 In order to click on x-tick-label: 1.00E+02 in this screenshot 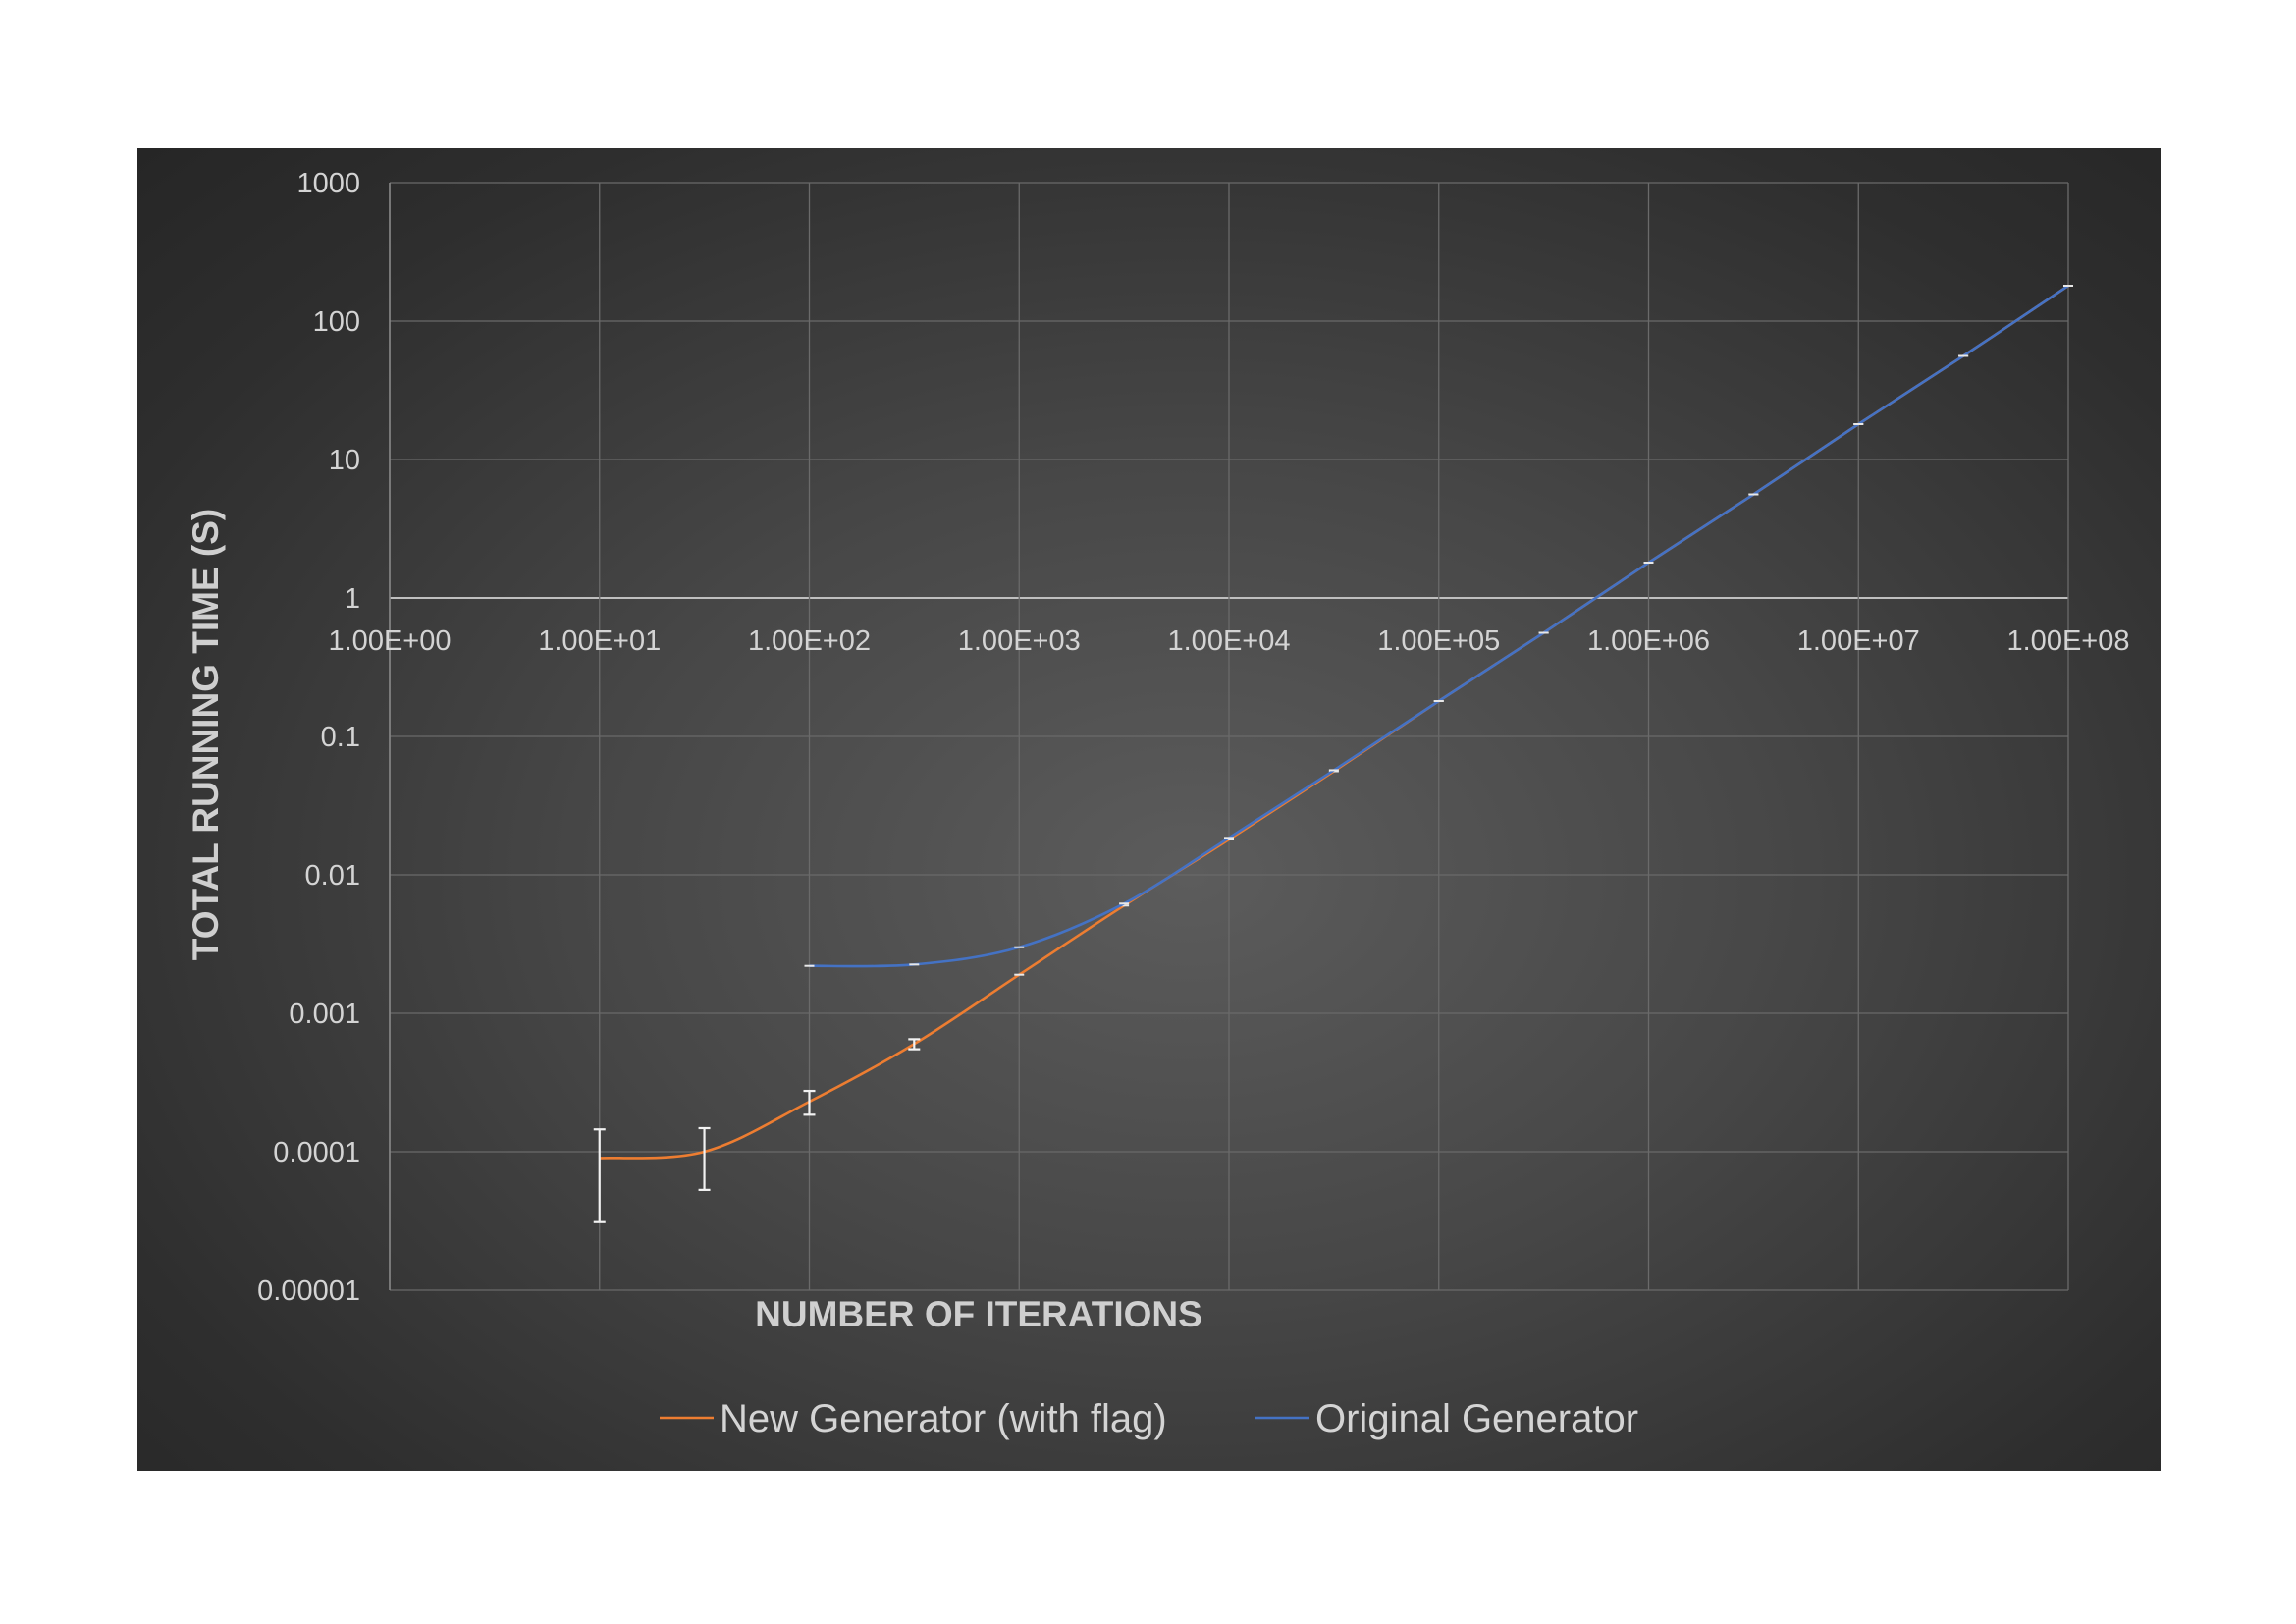, I will do `click(809, 641)`.